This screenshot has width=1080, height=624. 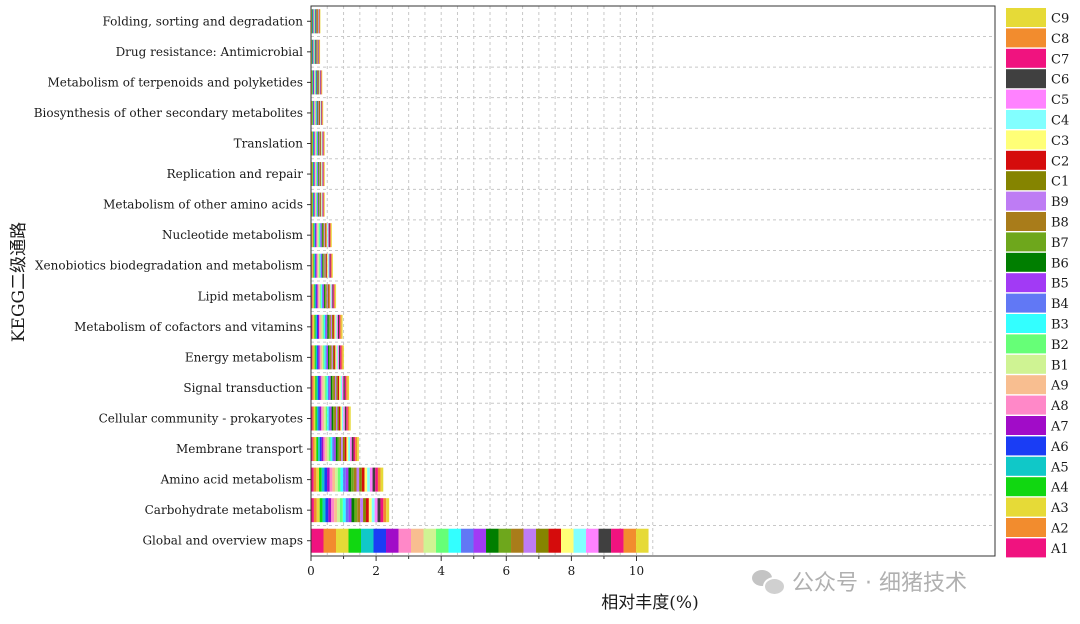 What do you see at coordinates (1060, 202) in the screenshot?
I see `legend-label: B9` at bounding box center [1060, 202].